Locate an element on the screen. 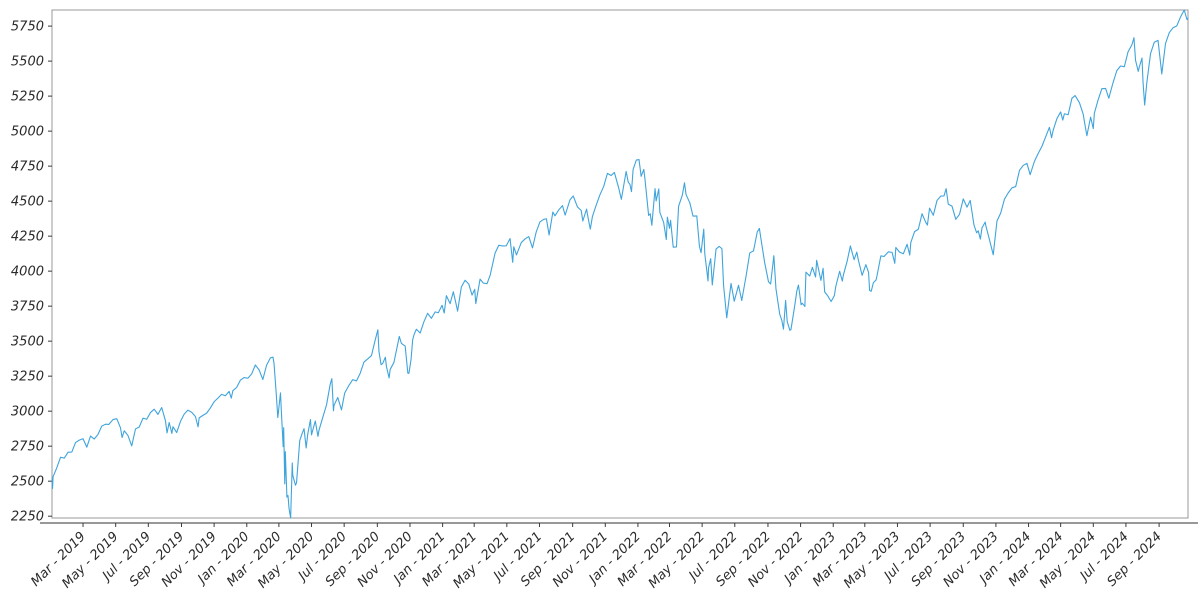  y-tick-label: 4500 is located at coordinates (27, 202).